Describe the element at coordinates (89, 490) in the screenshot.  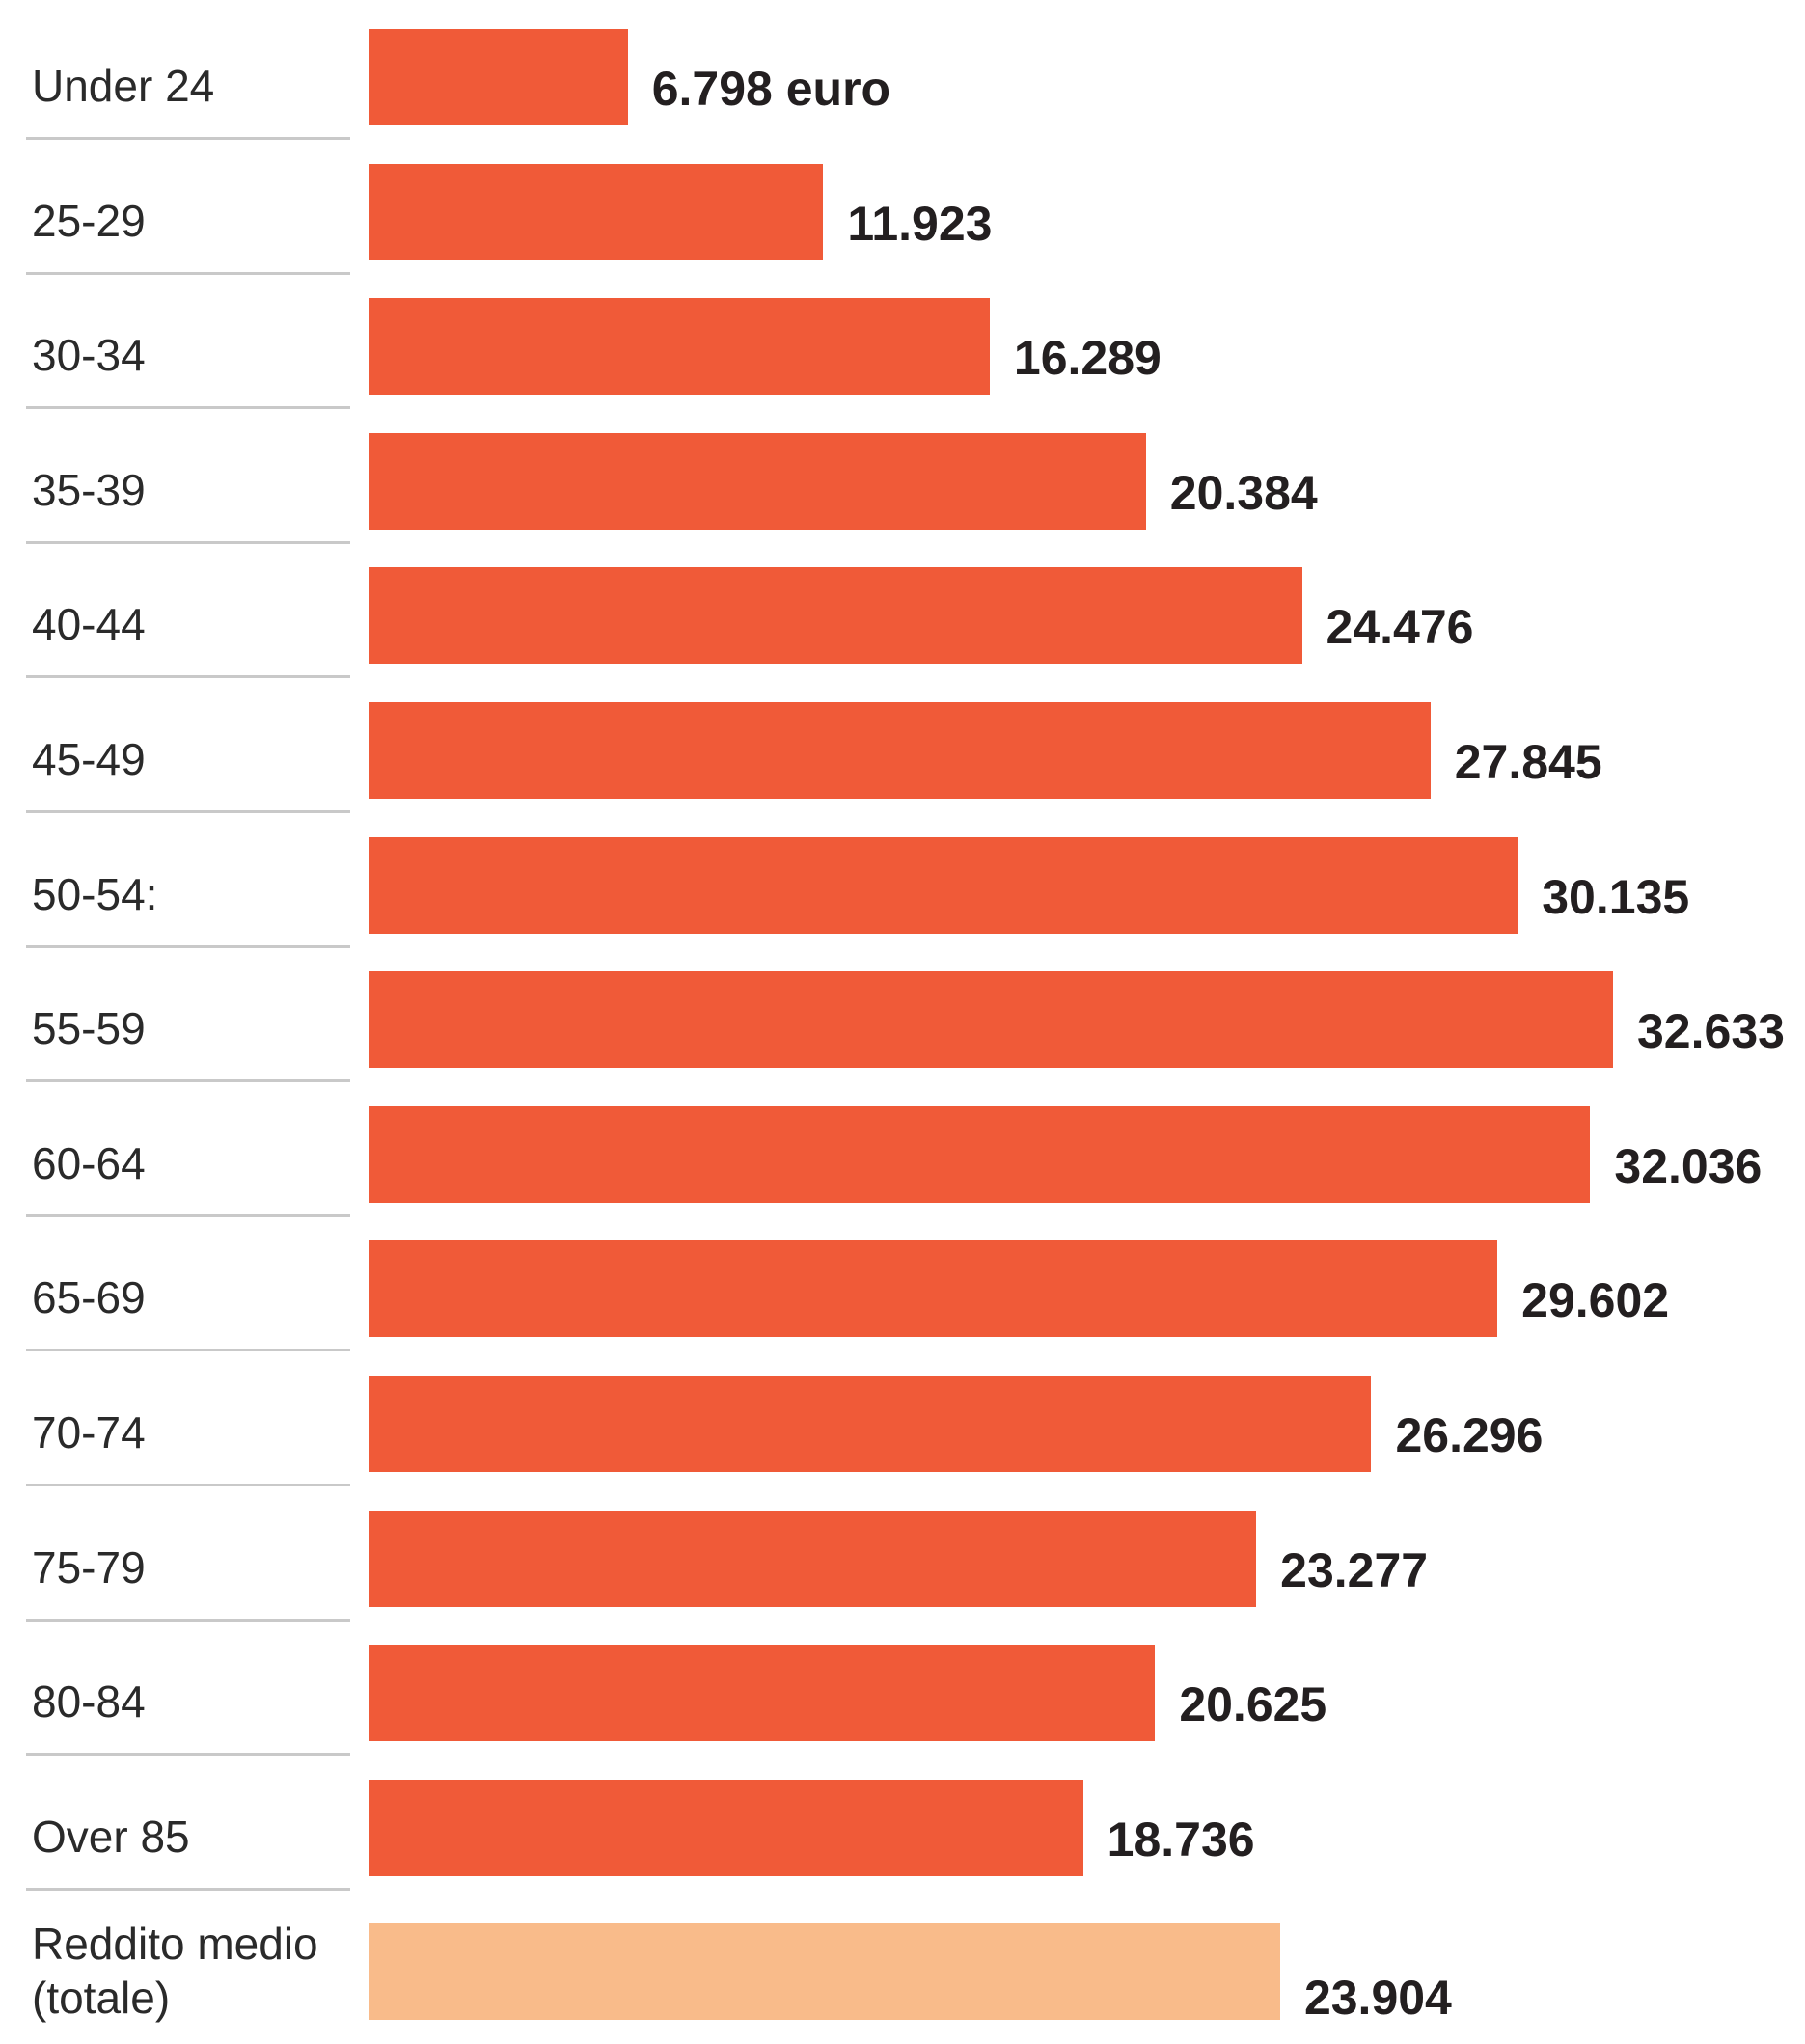
I see `category-label: 35-39` at that location.